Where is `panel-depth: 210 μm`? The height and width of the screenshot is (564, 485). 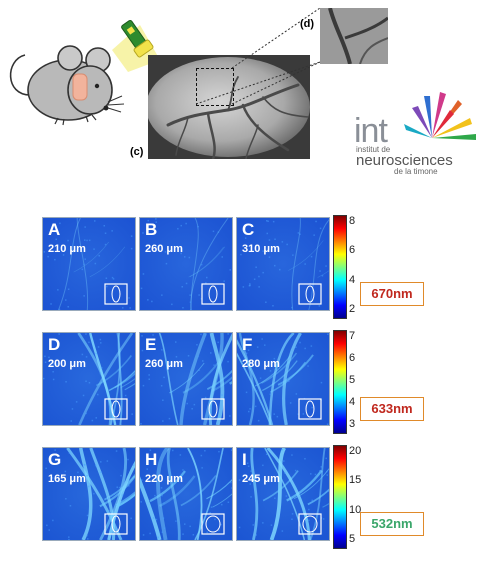
panel-depth: 210 μm is located at coordinates (67, 249).